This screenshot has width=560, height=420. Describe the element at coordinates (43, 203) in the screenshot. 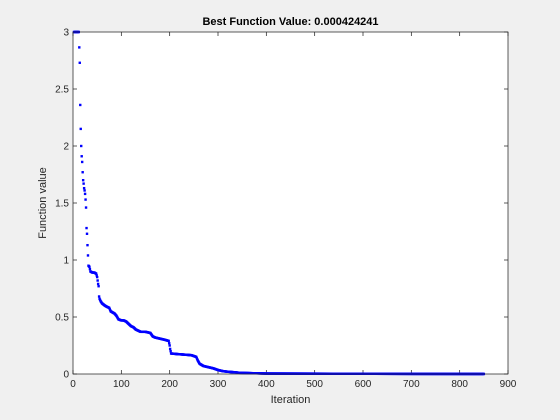

I see `y-axis-label: Function value` at that location.